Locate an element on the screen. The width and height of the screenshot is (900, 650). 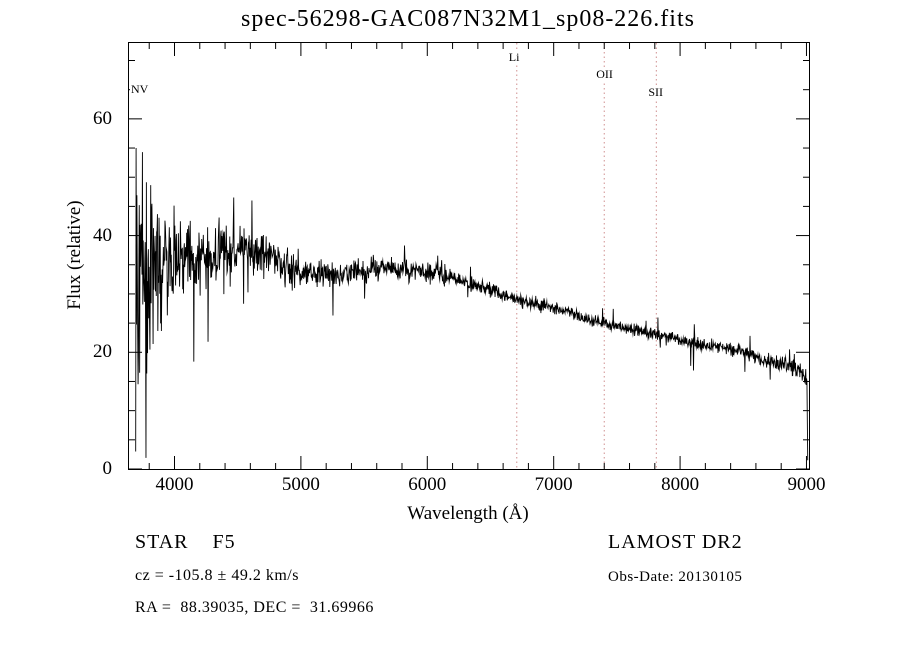
spectral-line-label-oii: OII is located at coordinates (604, 74).